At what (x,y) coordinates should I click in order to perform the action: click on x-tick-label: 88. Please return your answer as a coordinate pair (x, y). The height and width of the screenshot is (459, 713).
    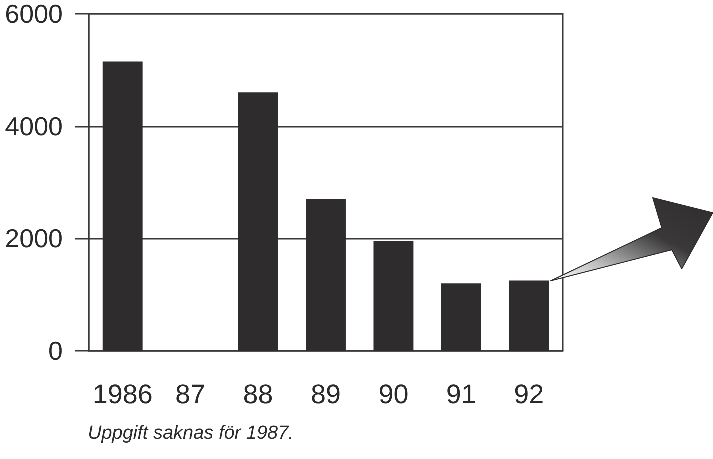
    Looking at the image, I should click on (258, 395).